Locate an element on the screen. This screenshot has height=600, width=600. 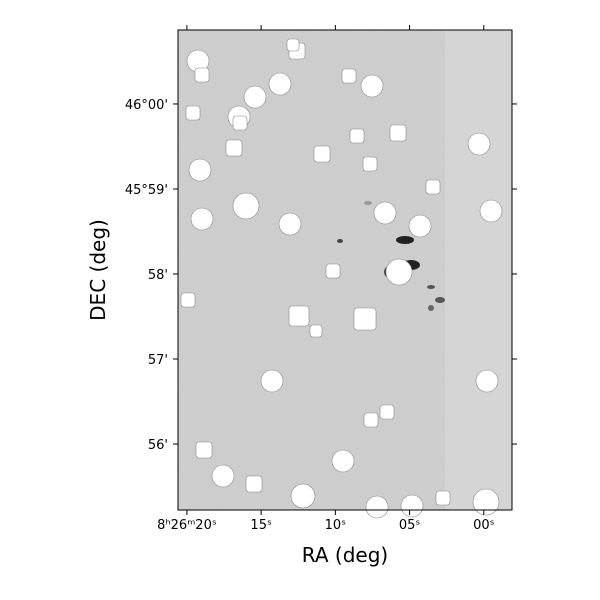
x-tick-label: 15ˢ is located at coordinates (261, 525).